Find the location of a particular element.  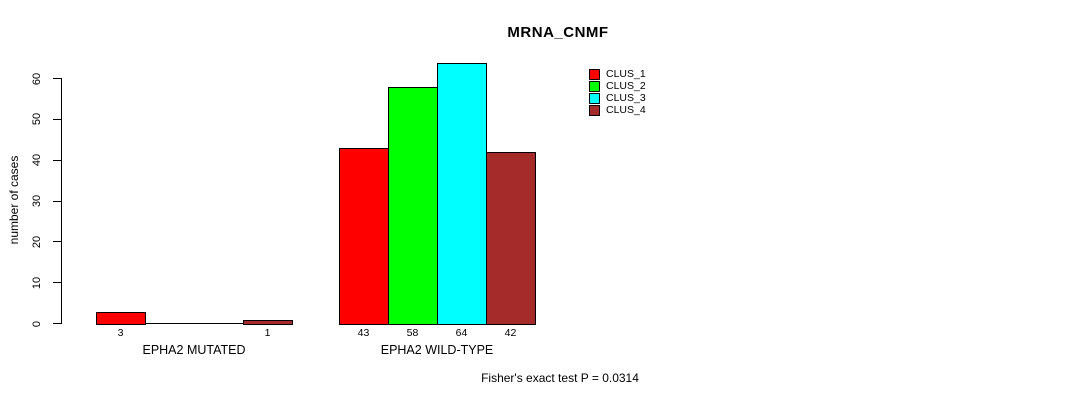

bar-value-label: 1 is located at coordinates (267, 333).